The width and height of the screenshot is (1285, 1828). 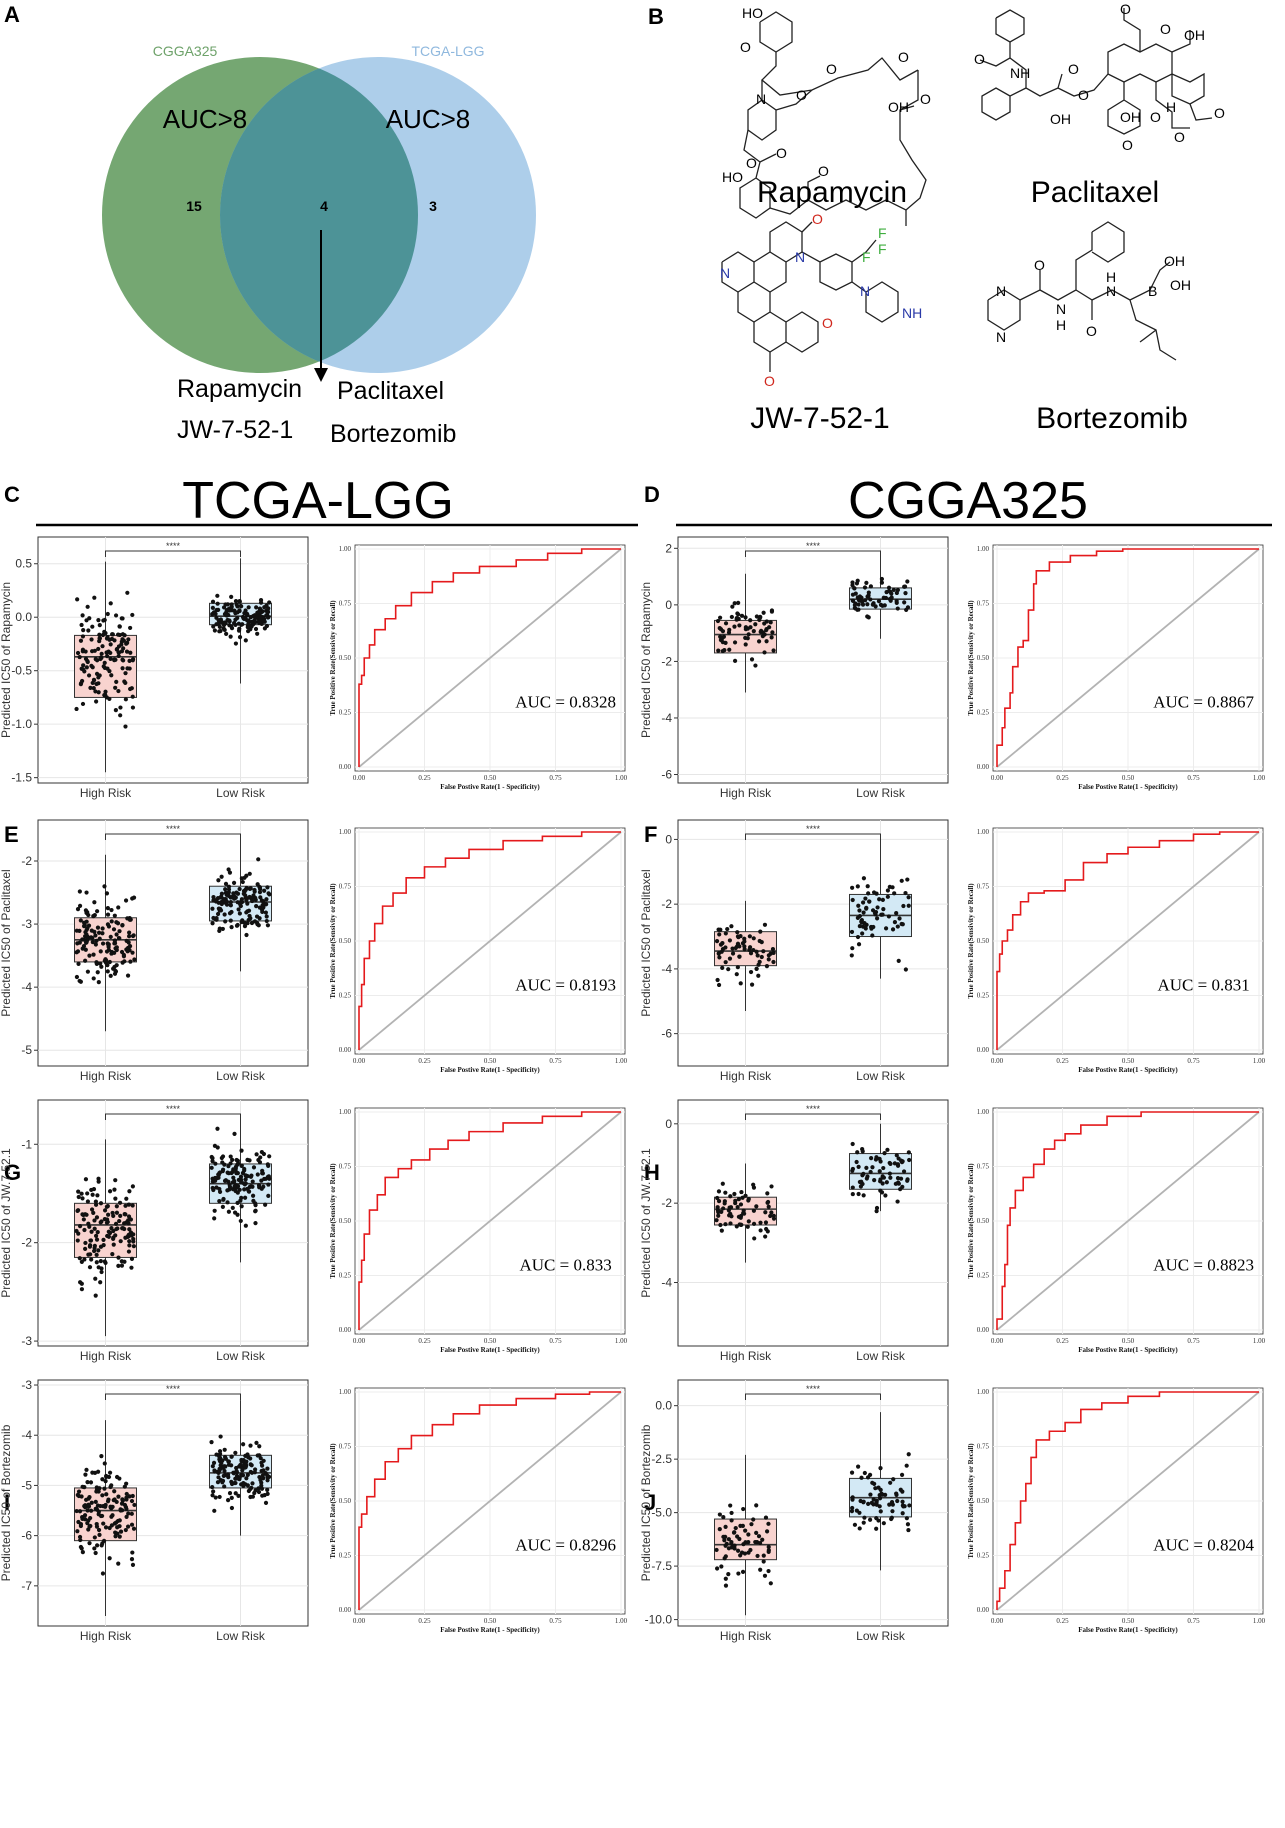 What do you see at coordinates (1073, 69) in the screenshot?
I see `paclitaxel-atom-4: O` at bounding box center [1073, 69].